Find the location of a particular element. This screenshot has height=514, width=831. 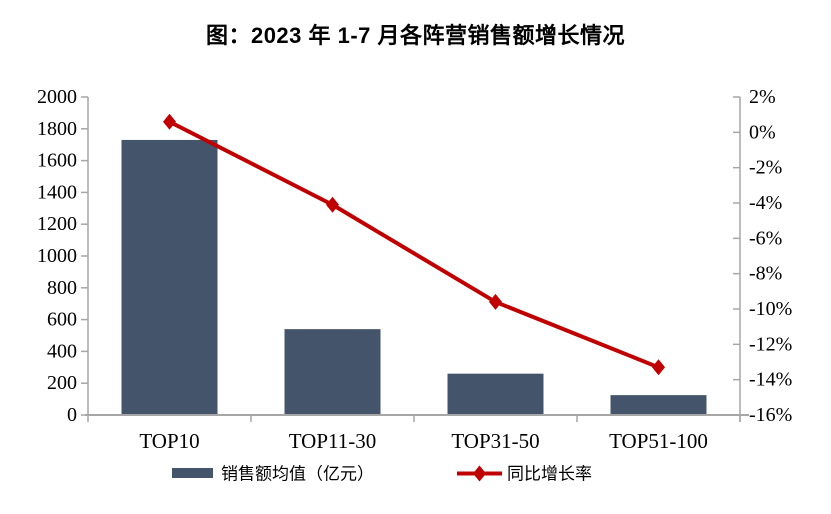

left-axis-label: 200 is located at coordinates (62, 383).